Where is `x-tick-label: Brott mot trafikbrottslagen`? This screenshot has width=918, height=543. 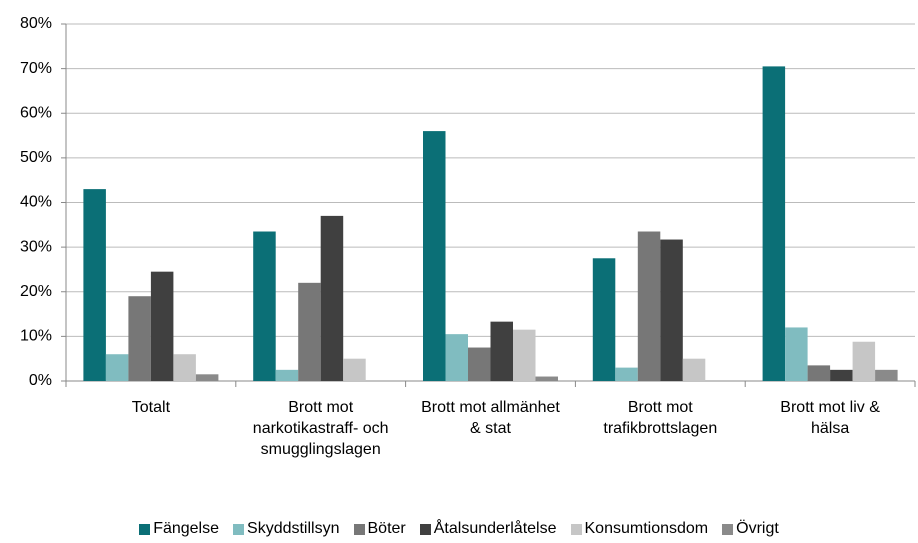
x-tick-label: Brott mot trafikbrottslagen is located at coordinates (660, 418).